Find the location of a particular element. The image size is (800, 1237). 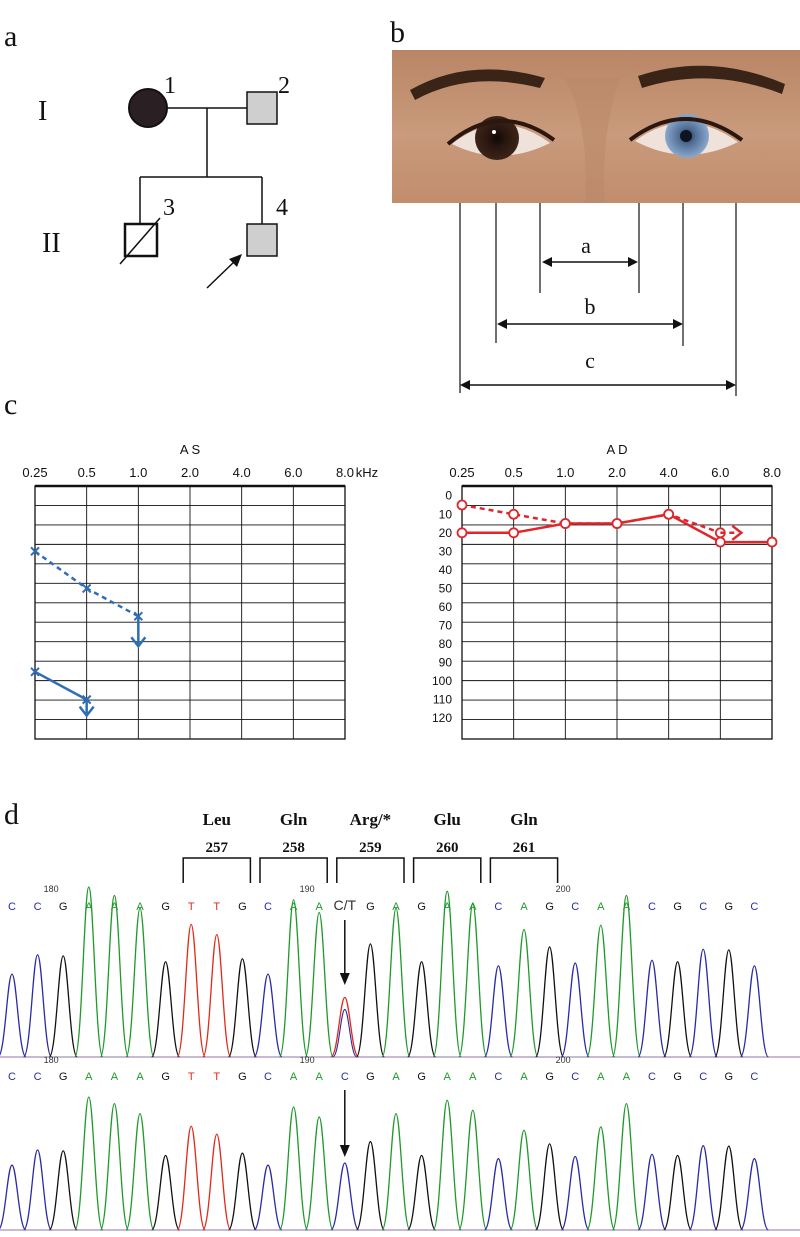

codon-261: Gln 261 is located at coordinates (524, 846).